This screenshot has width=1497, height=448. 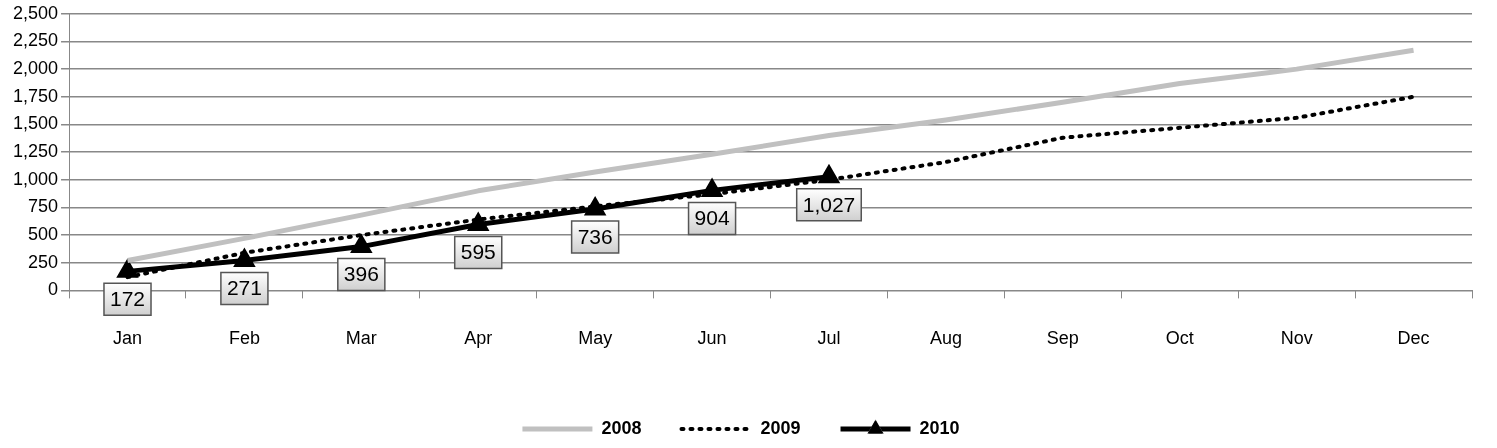 What do you see at coordinates (36, 178) in the screenshot?
I see `y-tick-label: 1,000` at bounding box center [36, 178].